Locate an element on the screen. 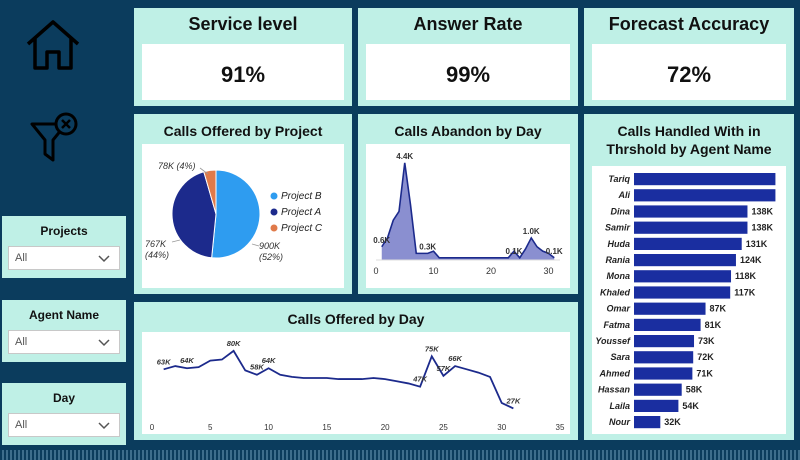 The image size is (800, 460). kpi-value: 91% is located at coordinates (243, 74).